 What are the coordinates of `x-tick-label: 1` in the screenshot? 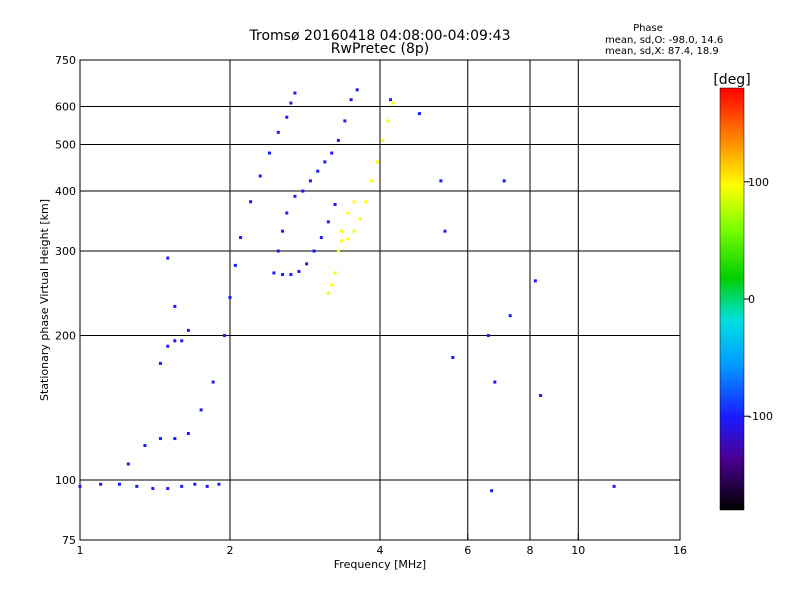 It's located at (80, 550).